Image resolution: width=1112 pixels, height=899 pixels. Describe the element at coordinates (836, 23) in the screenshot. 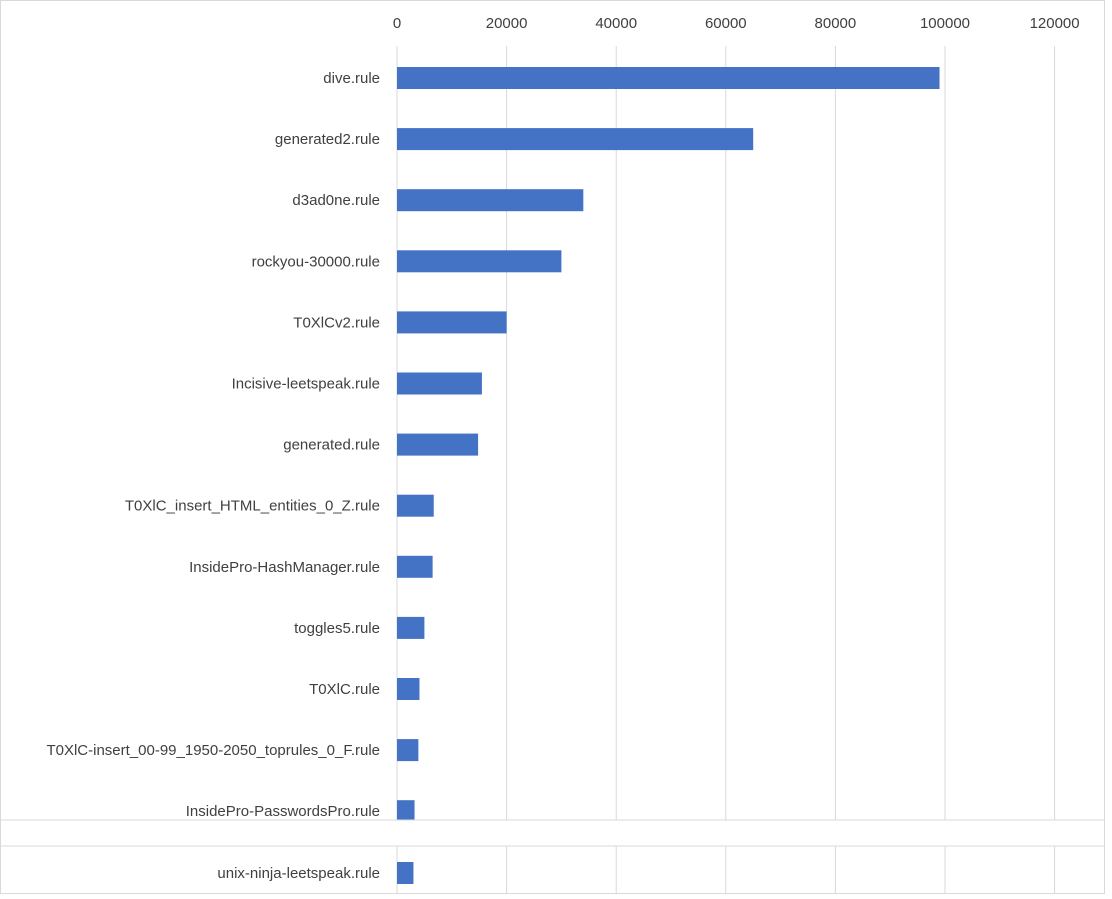

I see `x-tick-label: 80000` at that location.